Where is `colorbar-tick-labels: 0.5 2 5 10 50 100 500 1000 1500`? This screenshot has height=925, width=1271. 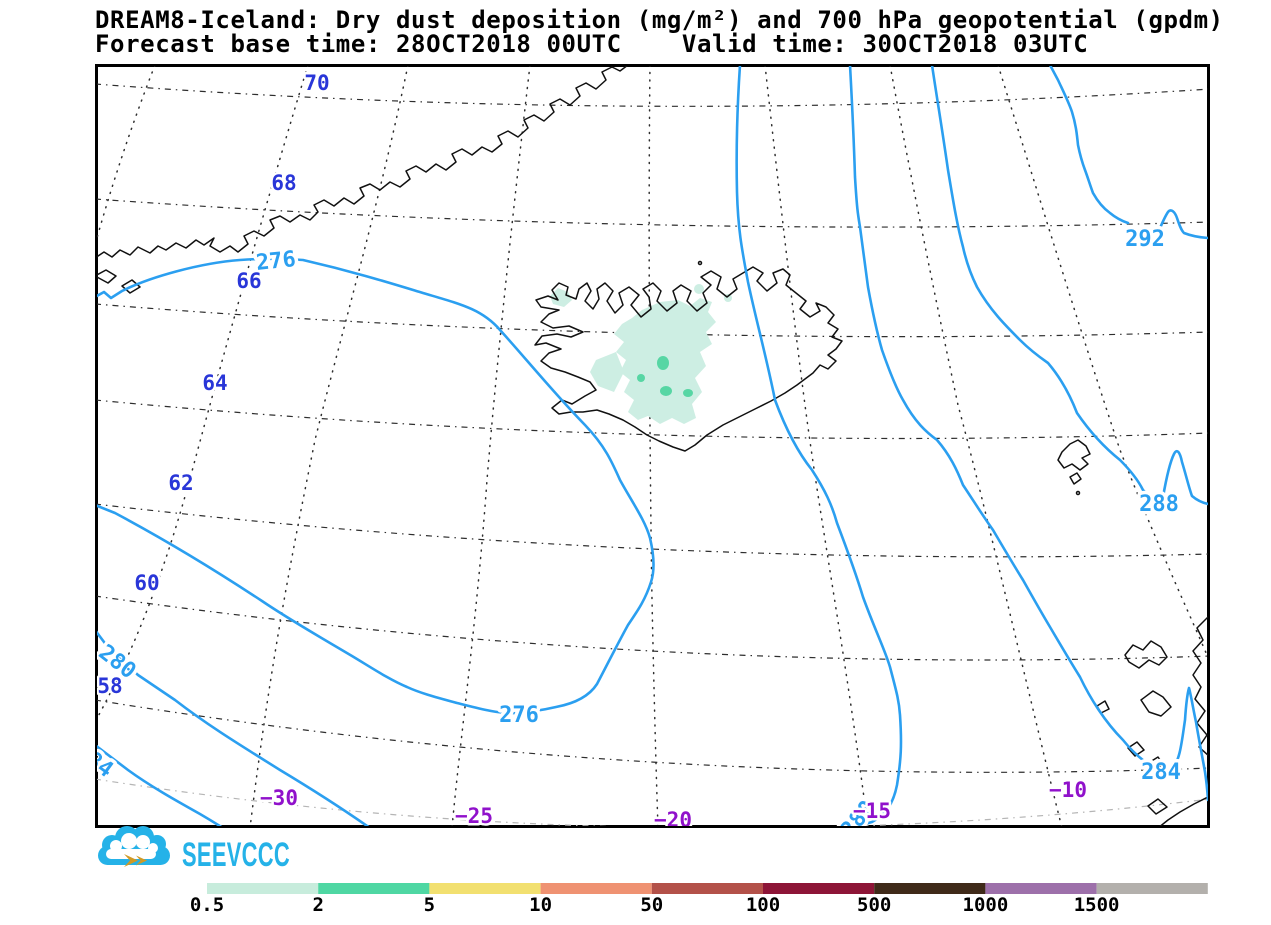 colorbar-tick-labels: 0.5 2 5 10 50 100 500 1000 1500 is located at coordinates (655, 905).